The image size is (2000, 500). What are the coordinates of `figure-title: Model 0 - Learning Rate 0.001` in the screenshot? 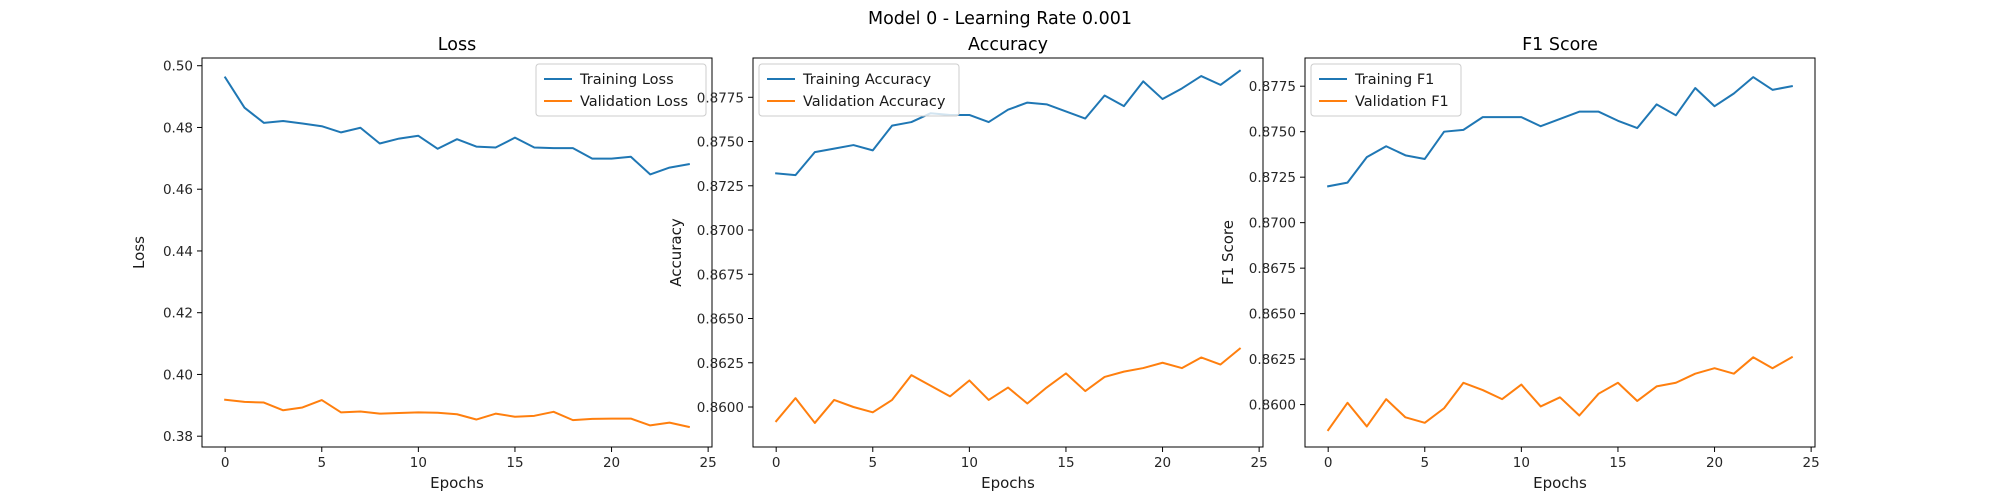 It's located at (1000, 19).